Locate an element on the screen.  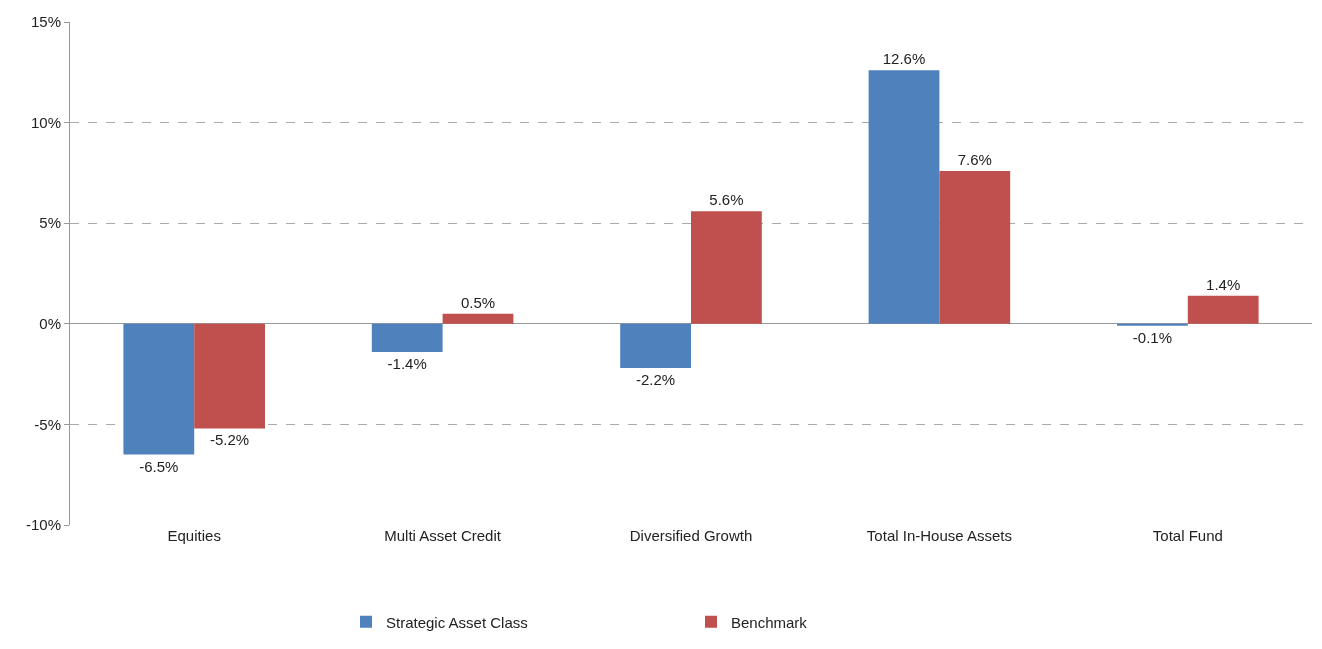
data-label: -6.5% is located at coordinates (159, 466).